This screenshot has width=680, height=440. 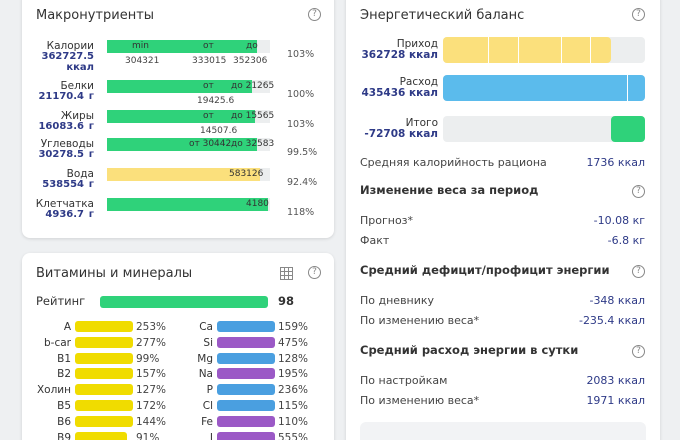 I want to click on nutrient-percent: 127%, so click(x=151, y=390).